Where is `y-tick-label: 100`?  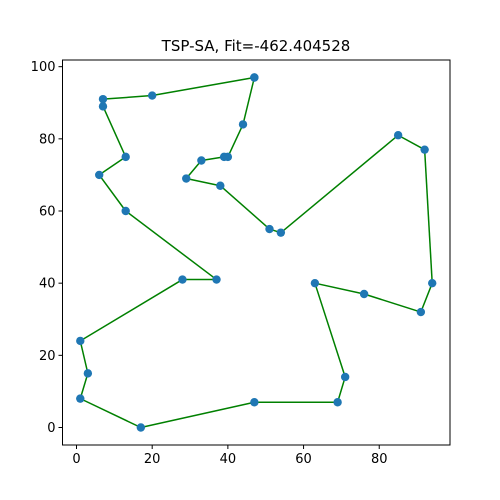
y-tick-label: 100 is located at coordinates (43, 67).